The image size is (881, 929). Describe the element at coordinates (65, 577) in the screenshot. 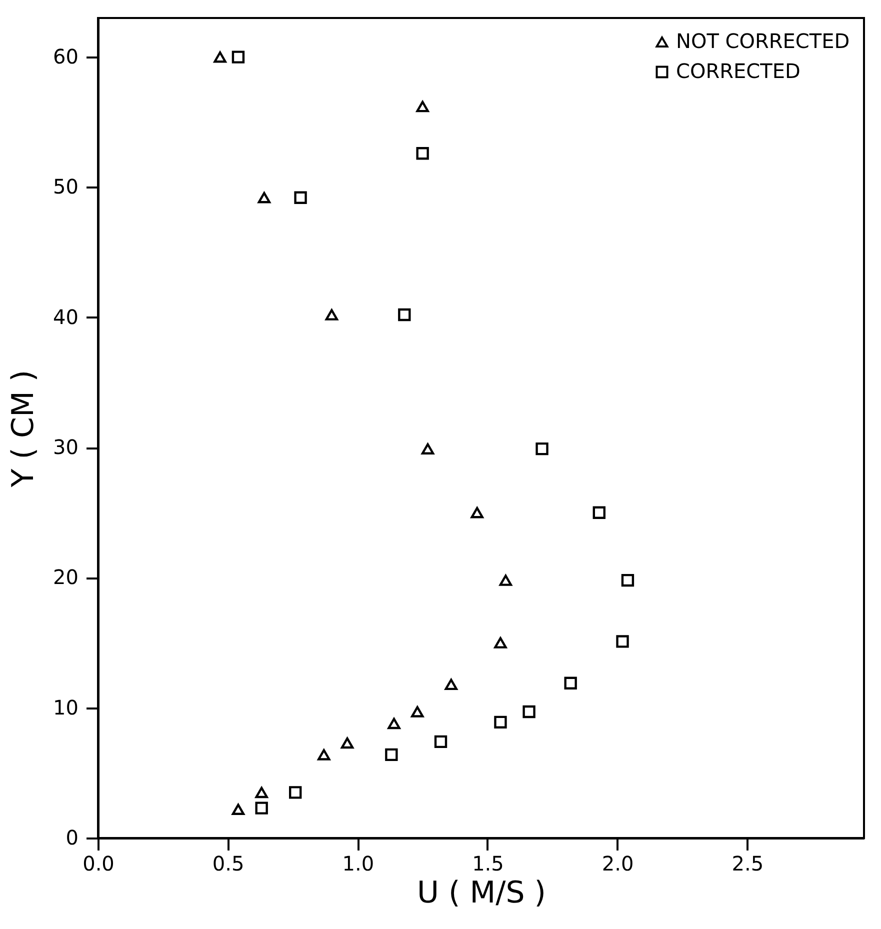

I see `y-tick-label: 20` at that location.